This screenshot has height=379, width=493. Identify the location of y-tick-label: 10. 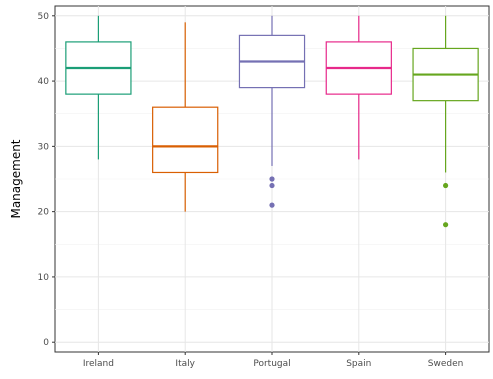
(44, 278).